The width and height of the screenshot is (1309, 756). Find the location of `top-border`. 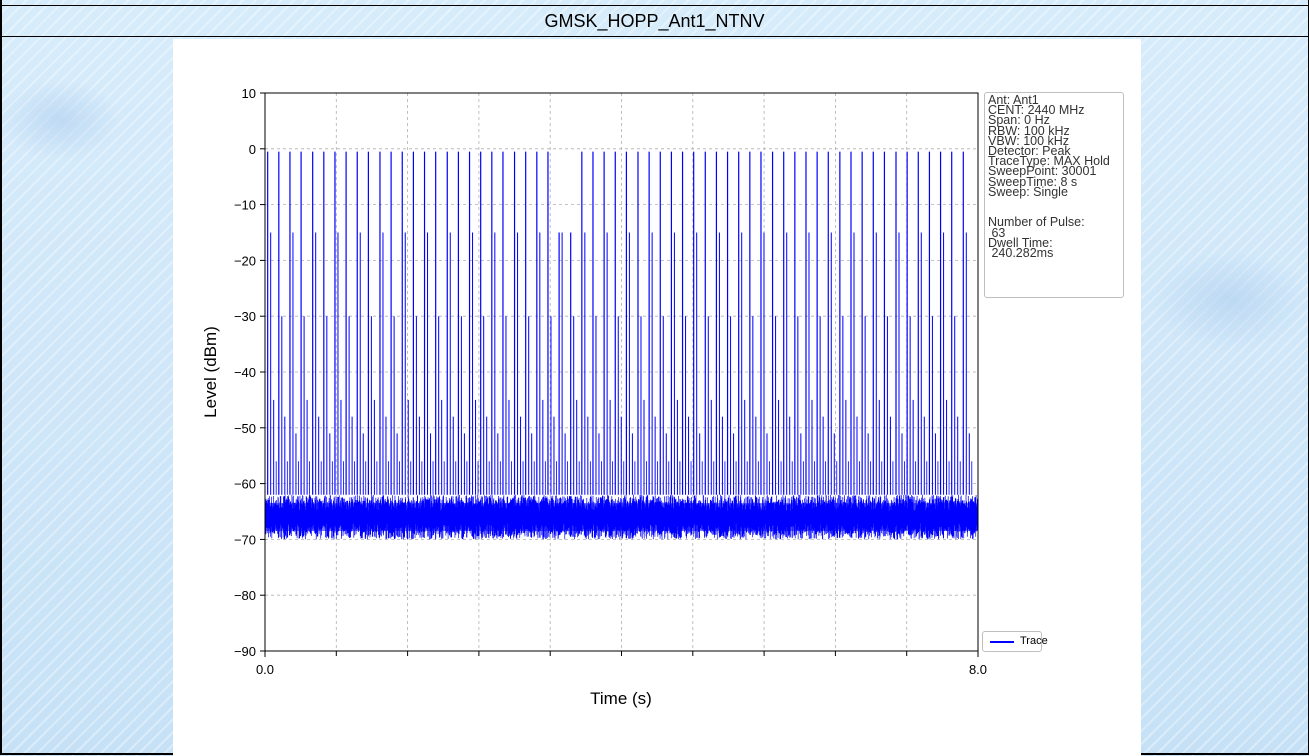

top-border is located at coordinates (654, 5).